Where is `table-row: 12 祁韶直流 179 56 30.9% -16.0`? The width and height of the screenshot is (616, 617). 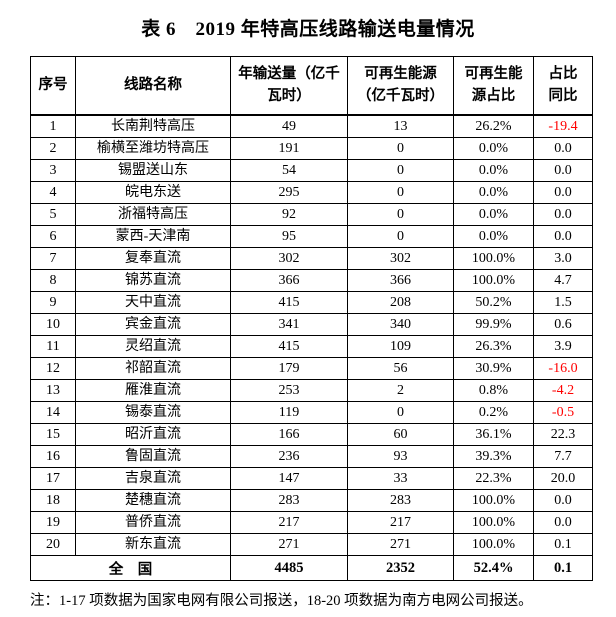
table-row: 12 祁韶直流 179 56 30.9% -16.0 is located at coordinates (311, 368).